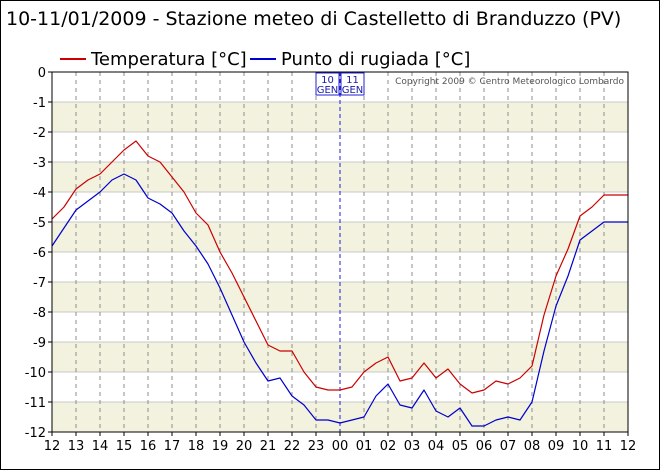 Image resolution: width=660 pixels, height=470 pixels. What do you see at coordinates (35, 403) in the screenshot?
I see `y-tick-label: -11` at bounding box center [35, 403].